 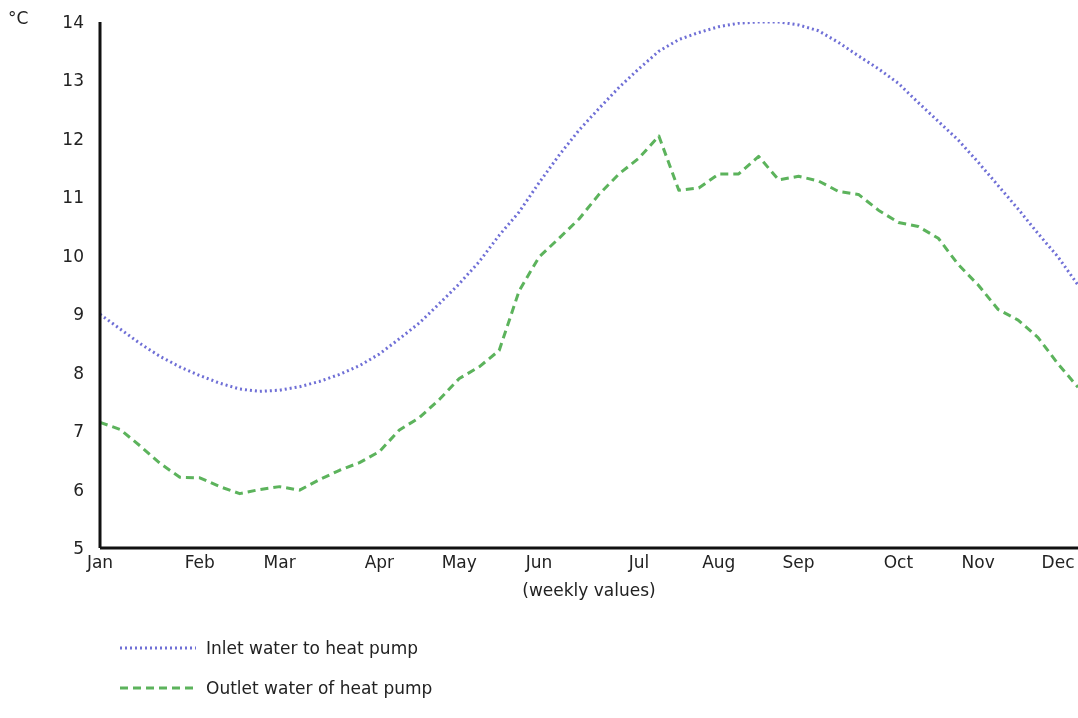 I want to click on x-tick-label: Jun, so click(x=538, y=562).